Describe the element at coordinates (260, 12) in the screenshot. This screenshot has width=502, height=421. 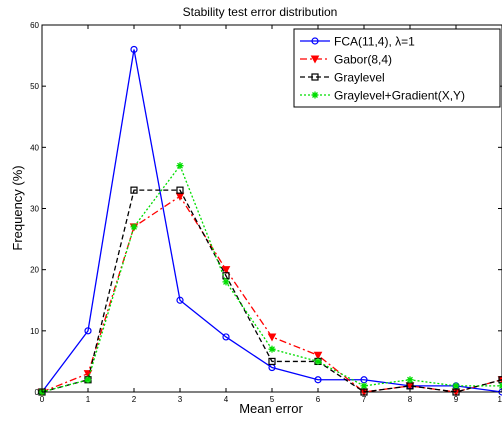
I see `chart-title: Stability test error distribution` at that location.